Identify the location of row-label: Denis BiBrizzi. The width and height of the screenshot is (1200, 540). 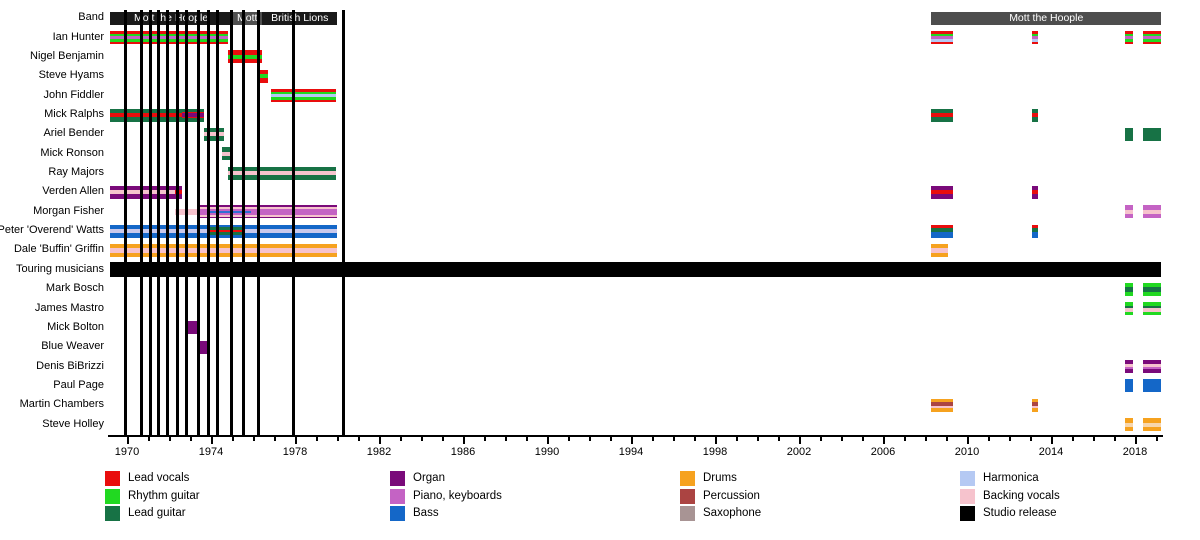
(70, 365).